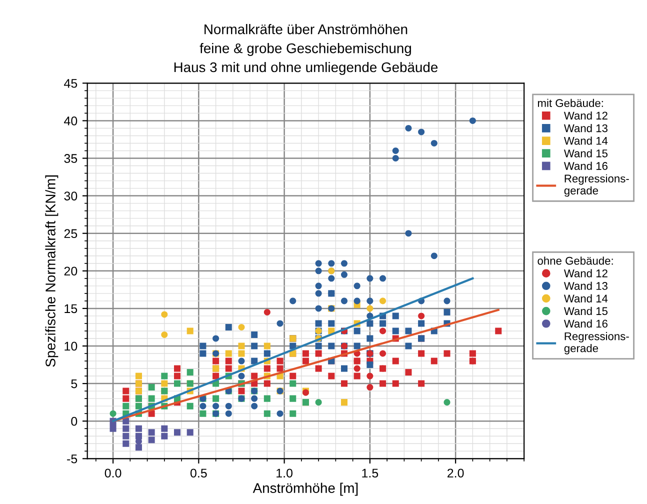  Describe the element at coordinates (586, 298) in the screenshot. I see `legend-label: Wand 14` at that location.